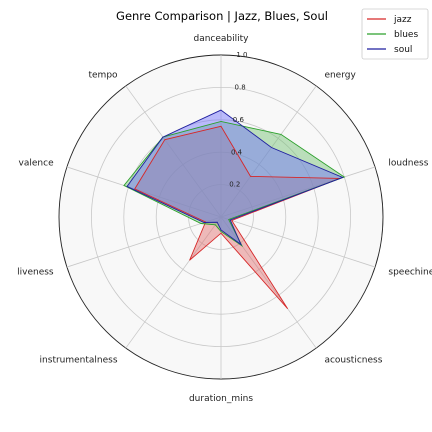 The width and height of the screenshot is (432, 432). I want to click on radial-tick-label: 0.2, so click(234, 185).